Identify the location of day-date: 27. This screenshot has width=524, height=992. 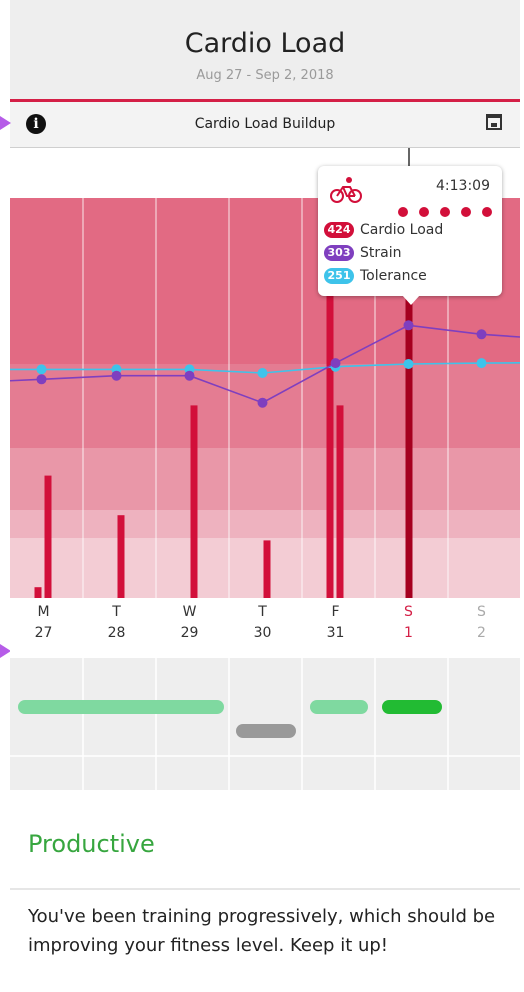
(43, 633).